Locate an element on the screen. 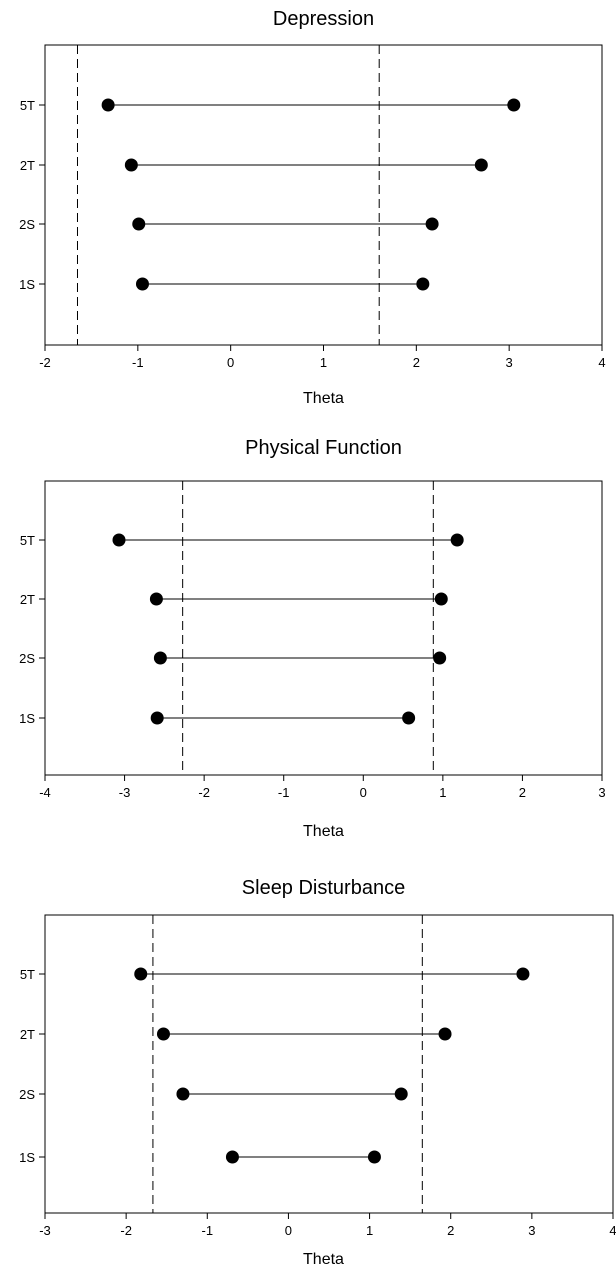  chart-title: Sleep Disturbance is located at coordinates (323, 888).